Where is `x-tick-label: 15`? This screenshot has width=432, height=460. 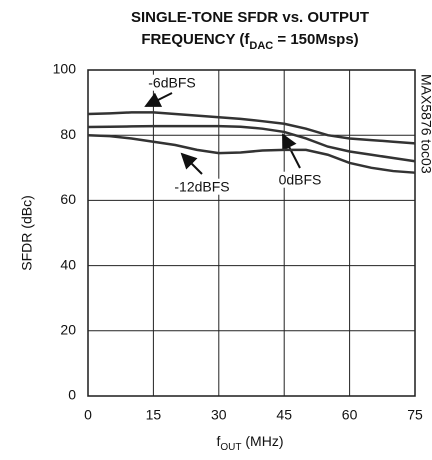 x-tick-label: 15 is located at coordinates (154, 415).